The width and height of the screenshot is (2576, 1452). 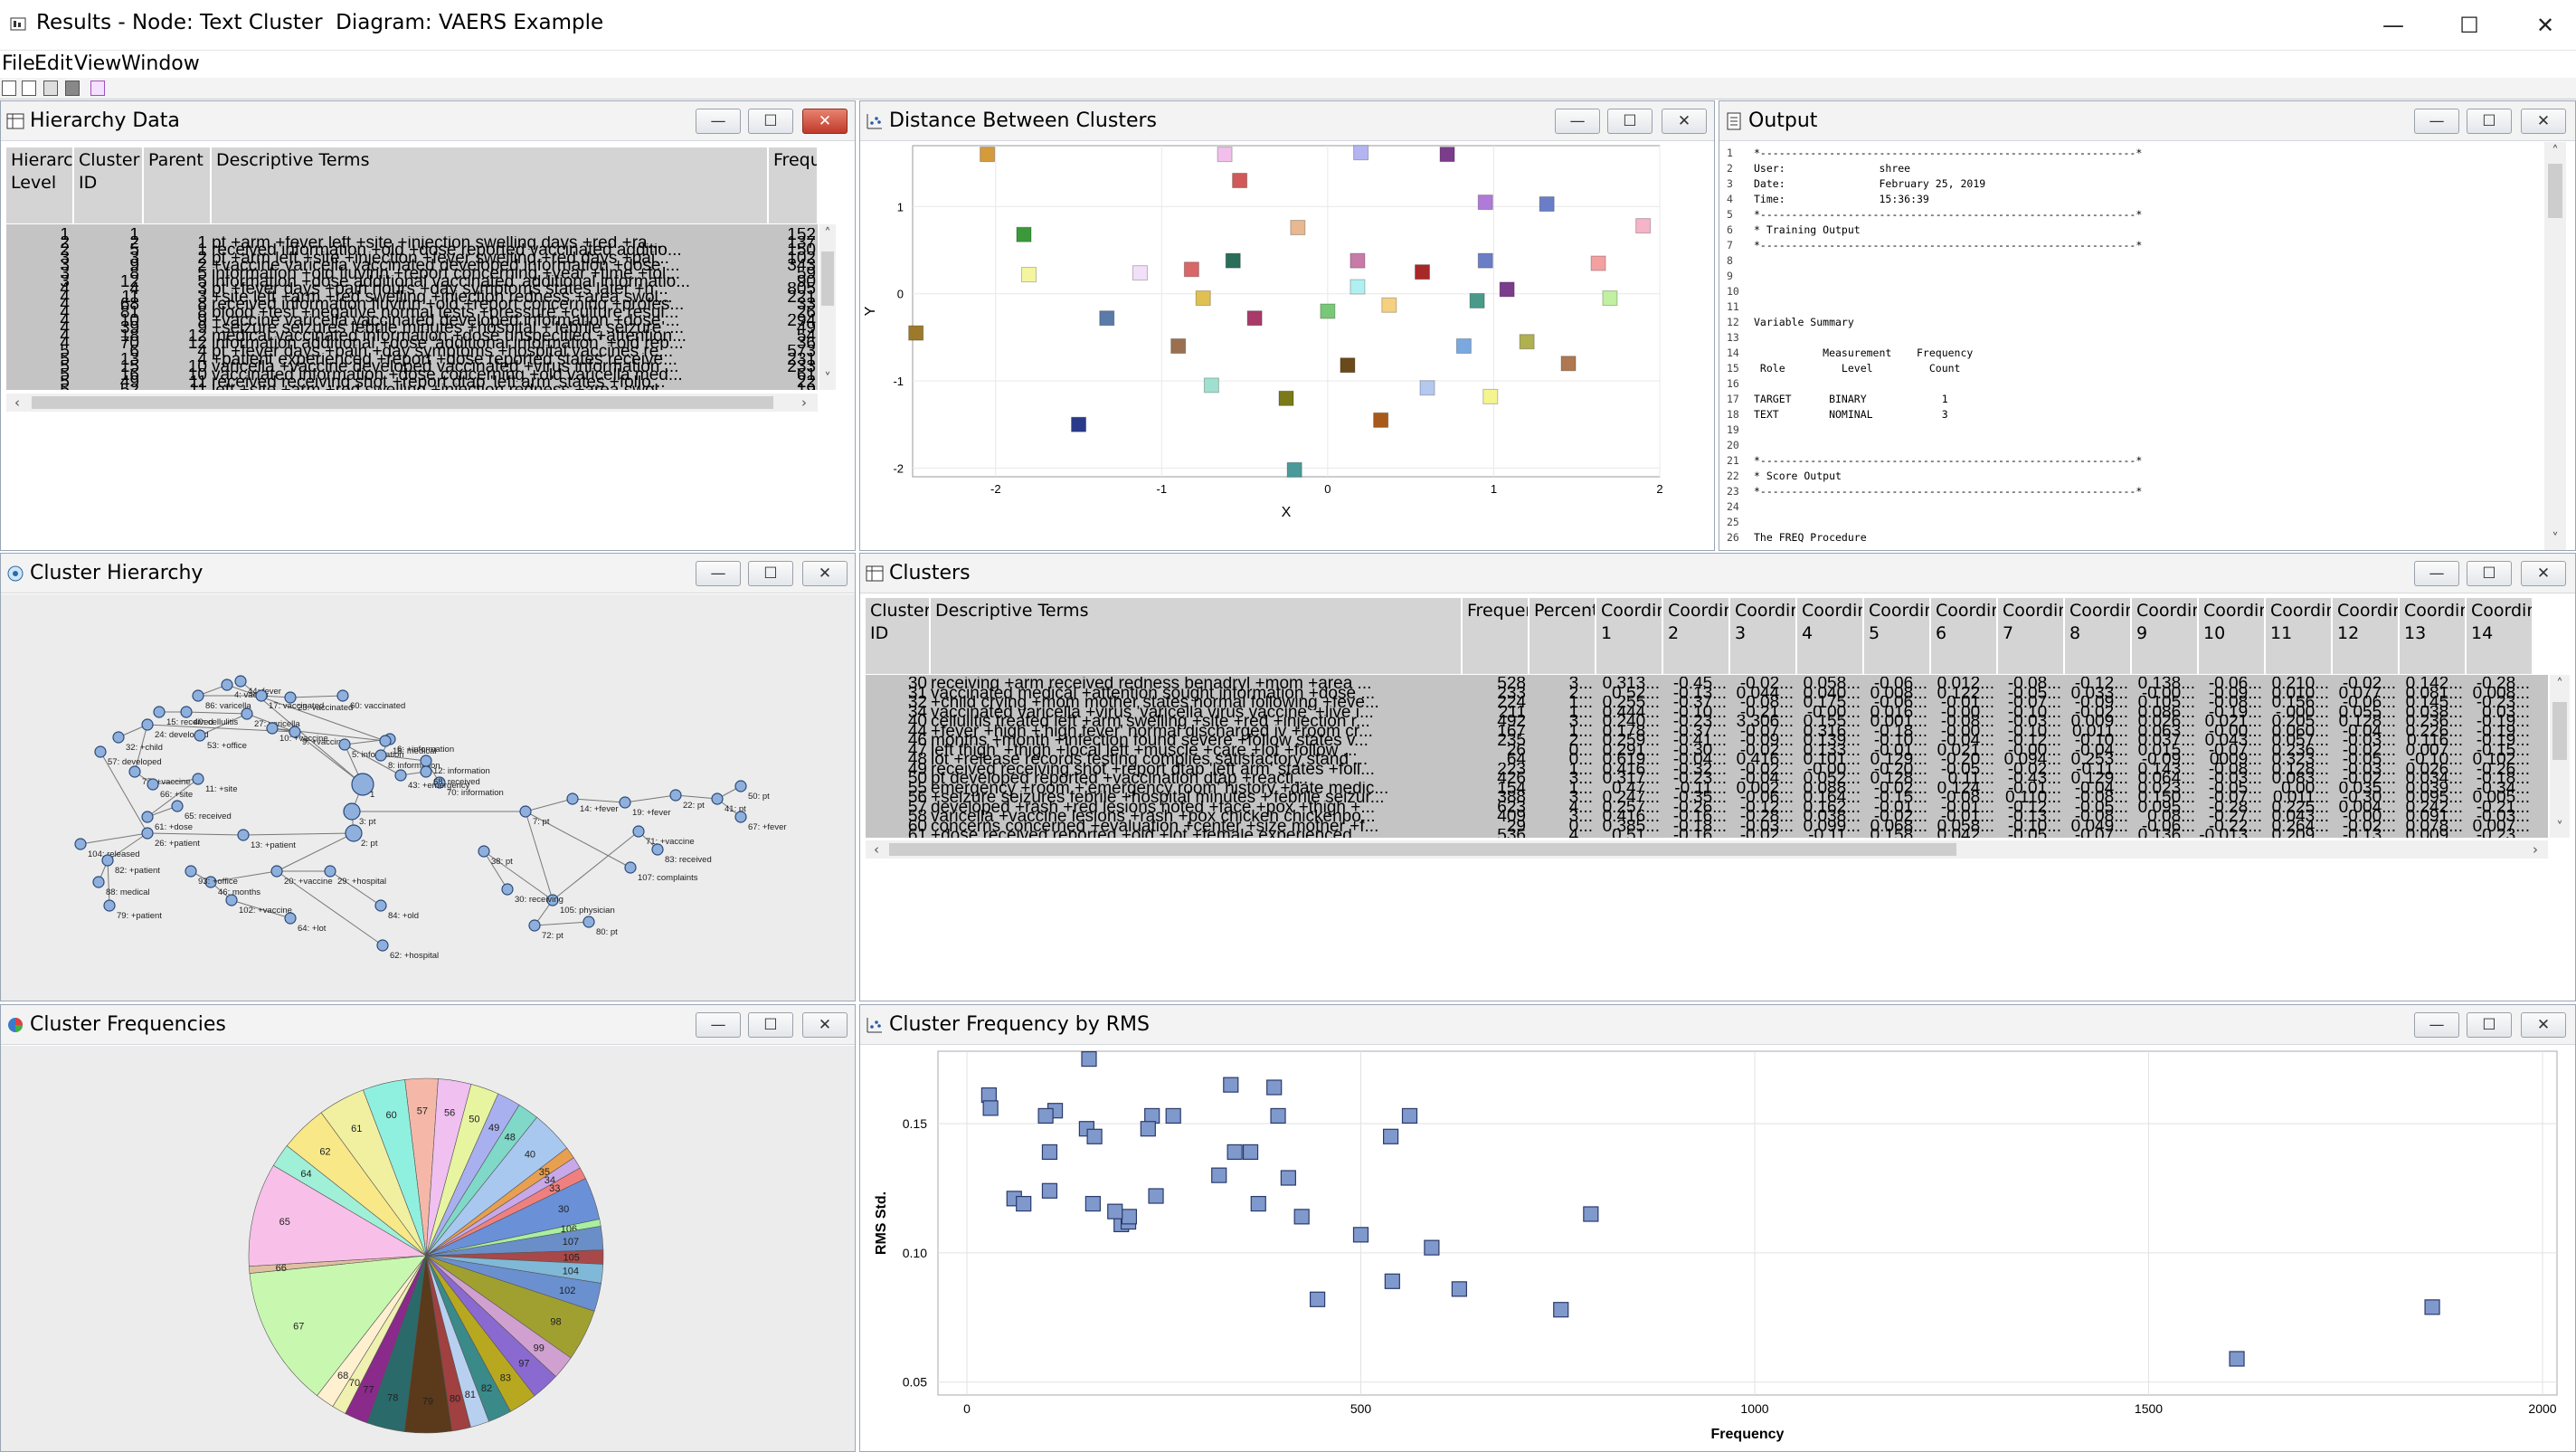 What do you see at coordinates (39, 185) in the screenshot?
I see `col-header-level: Hierarchy Level` at bounding box center [39, 185].